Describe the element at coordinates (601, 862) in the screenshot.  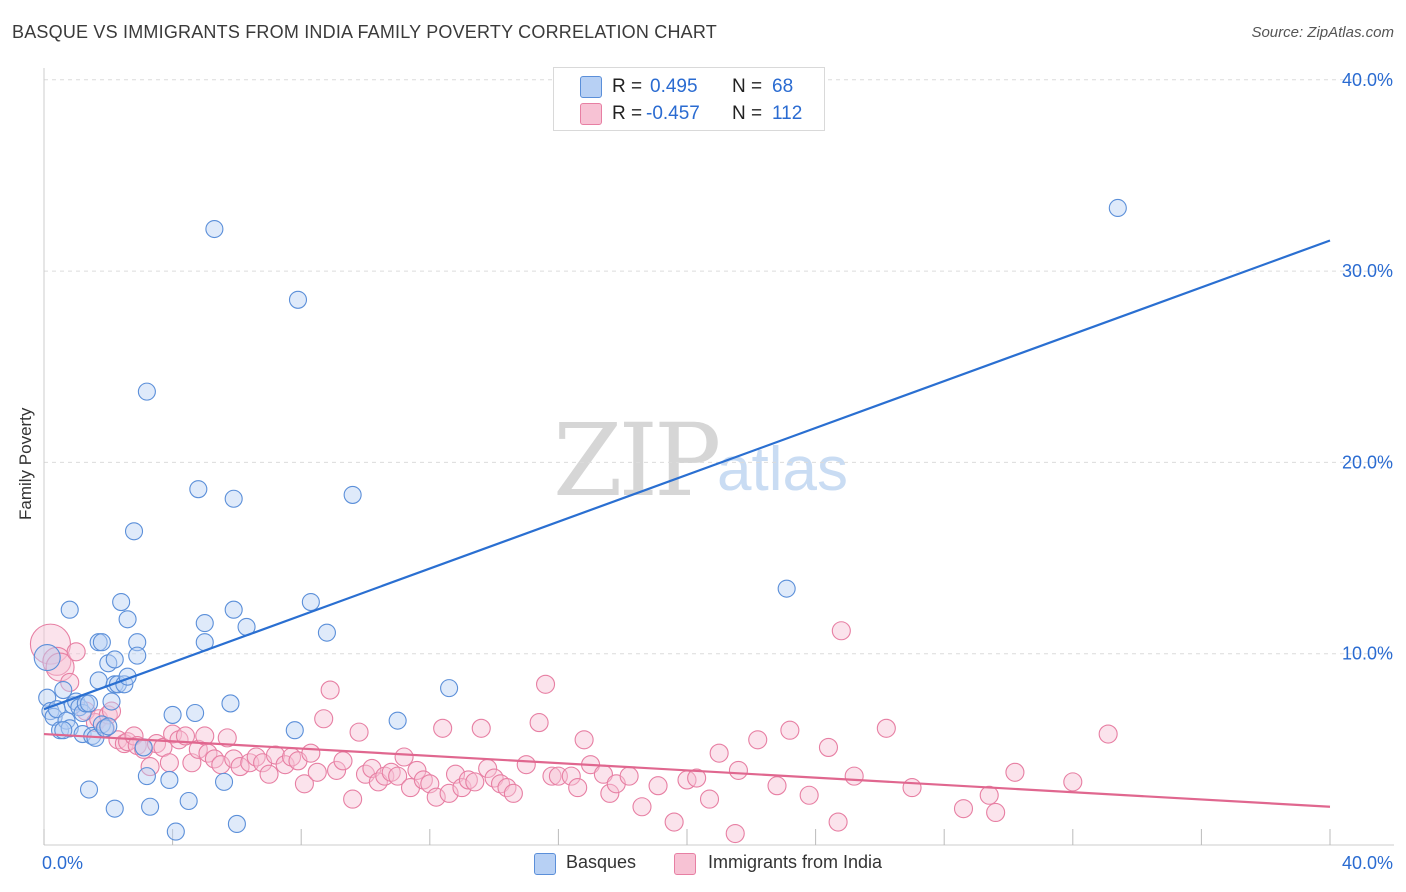
I see `legend-label: Basques` at that location.